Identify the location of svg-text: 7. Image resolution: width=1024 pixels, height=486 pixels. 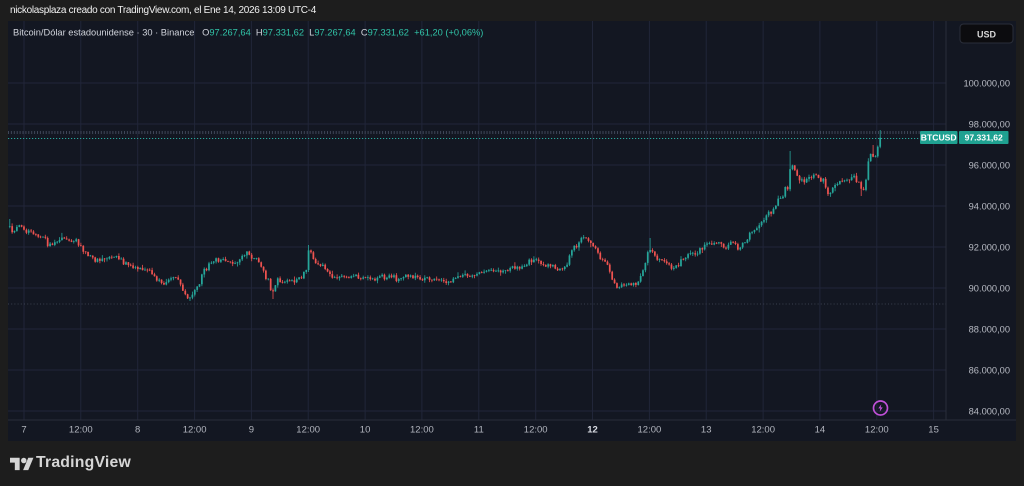
(23, 430).